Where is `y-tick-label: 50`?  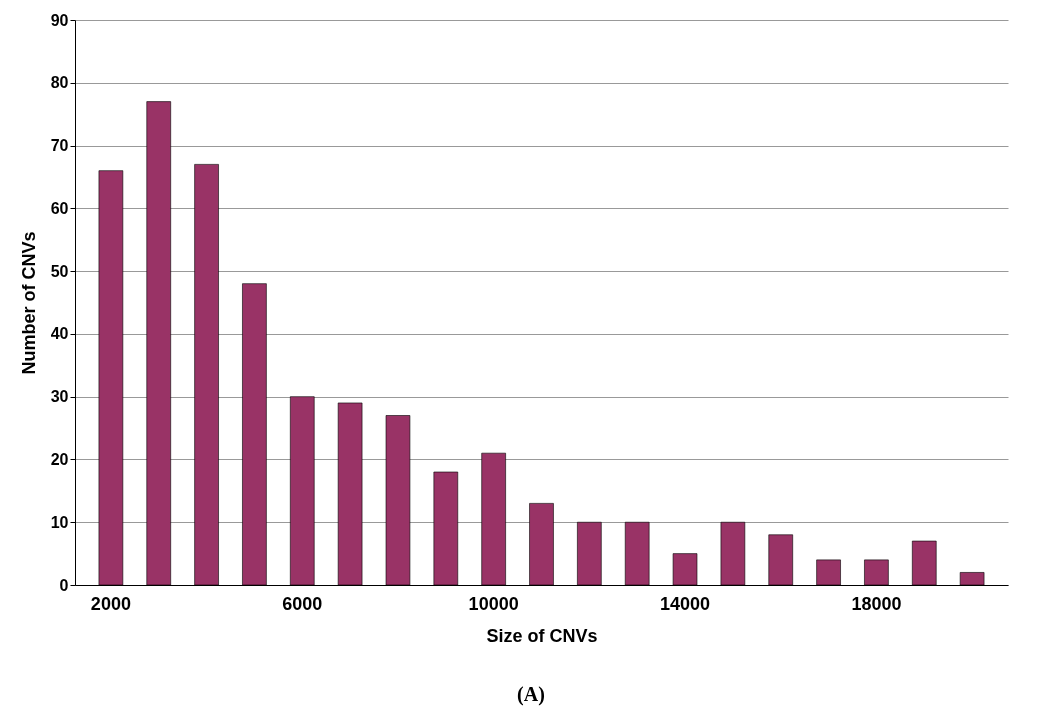 y-tick-label: 50 is located at coordinates (59, 271).